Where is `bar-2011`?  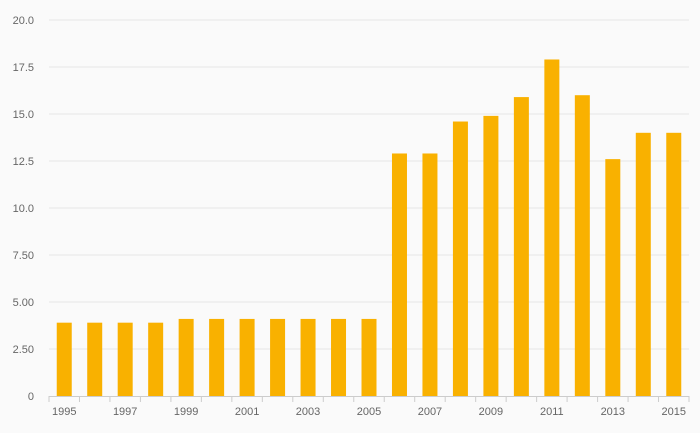 bar-2011 is located at coordinates (552, 227).